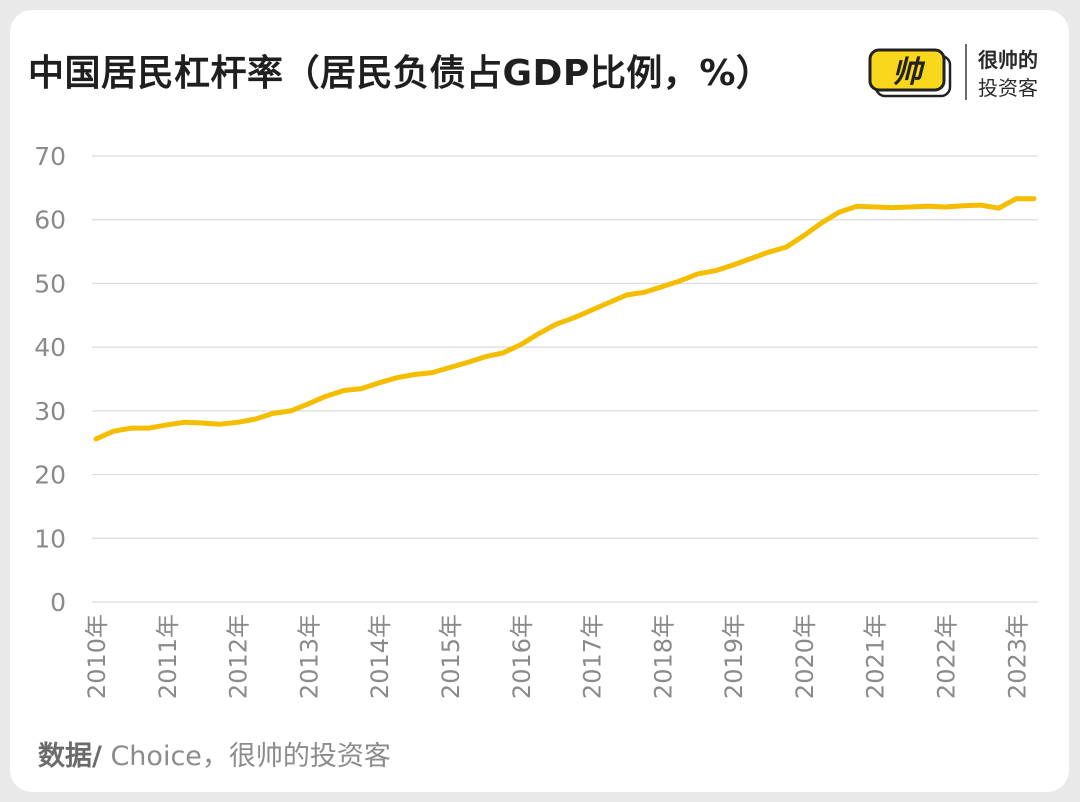 This screenshot has height=802, width=1080. Describe the element at coordinates (246, 756) in the screenshot. I see `source-text: Choice，很帅的投资客` at that location.